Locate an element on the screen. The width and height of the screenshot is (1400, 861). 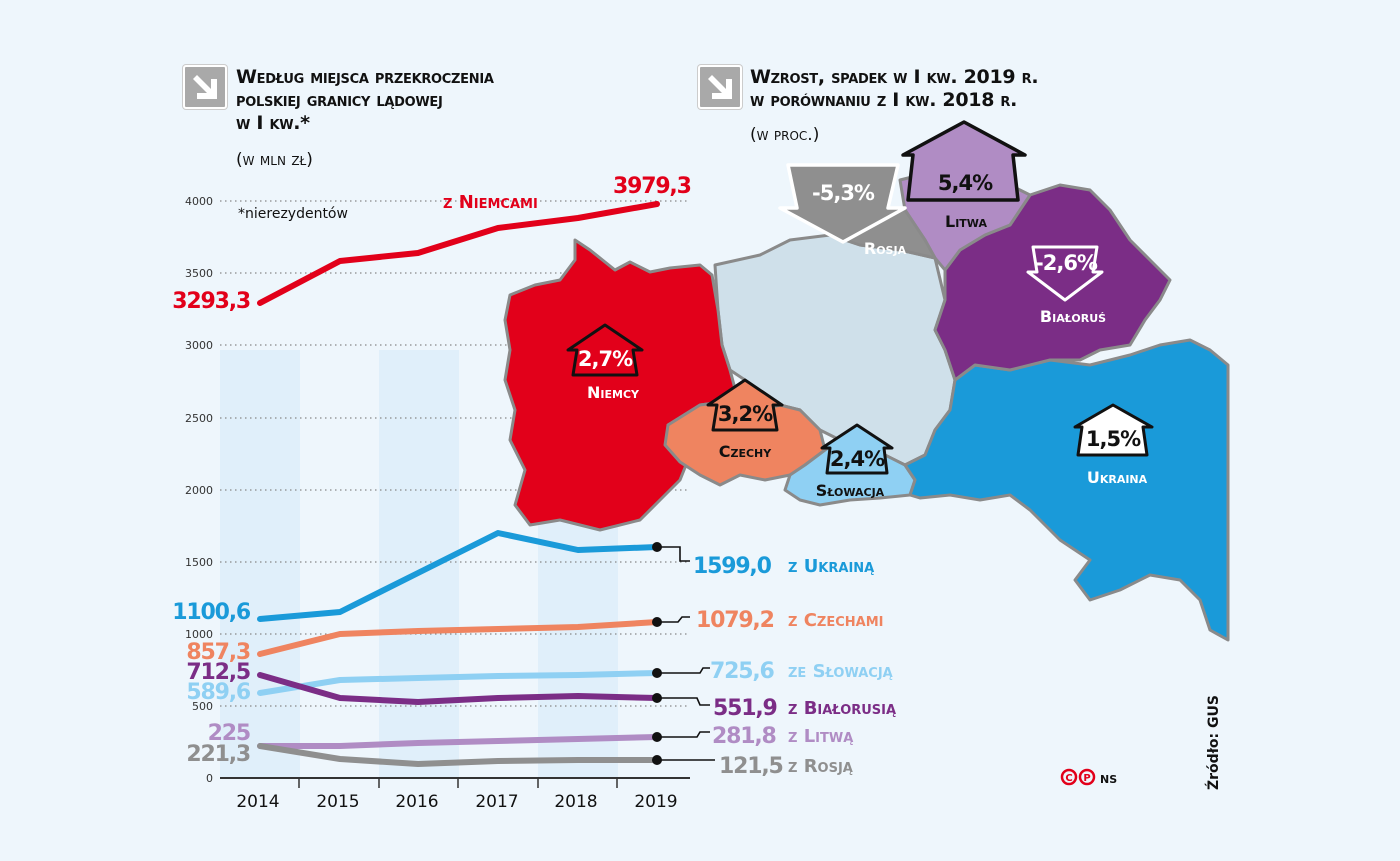
map-ukraine is located at coordinates (1066, 490).